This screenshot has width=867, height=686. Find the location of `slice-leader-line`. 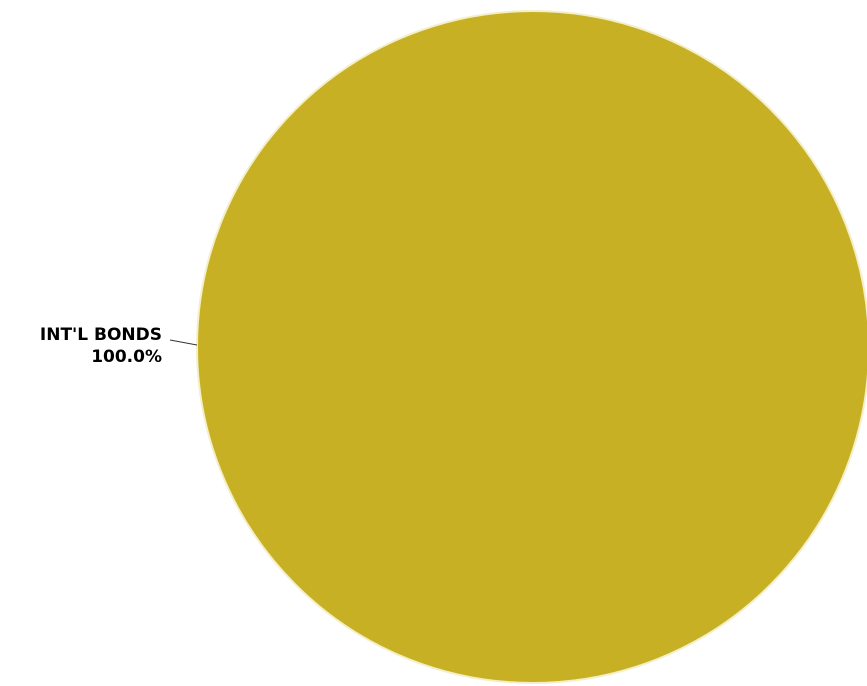

slice-leader-line is located at coordinates (183, 342).